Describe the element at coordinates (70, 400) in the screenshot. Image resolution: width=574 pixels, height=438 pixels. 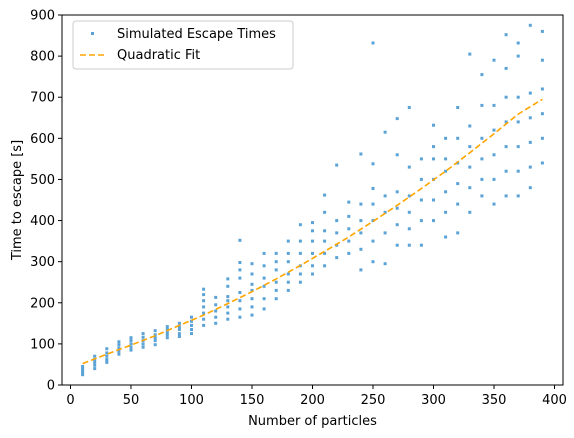
I see `x-tick-label: 0` at that location.